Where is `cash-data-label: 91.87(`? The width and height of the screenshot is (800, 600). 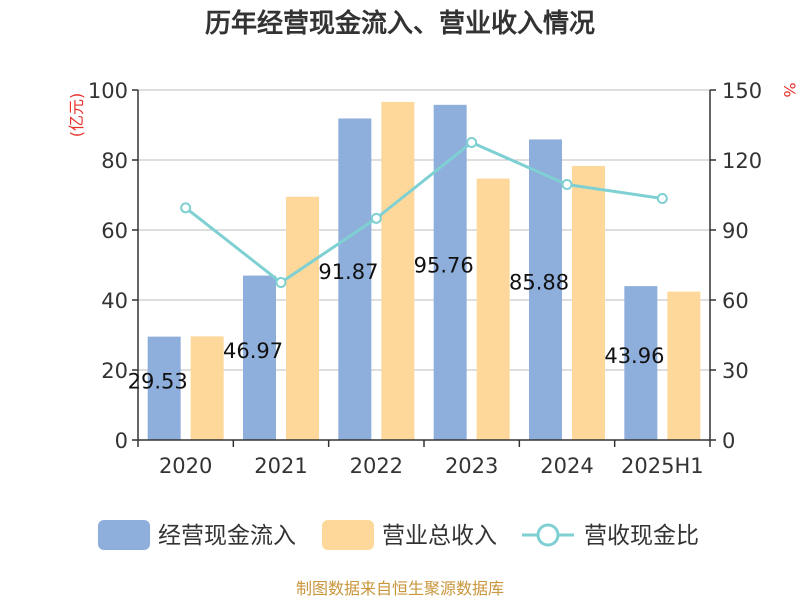
cash-data-label: 91.87( is located at coordinates (352, 272).